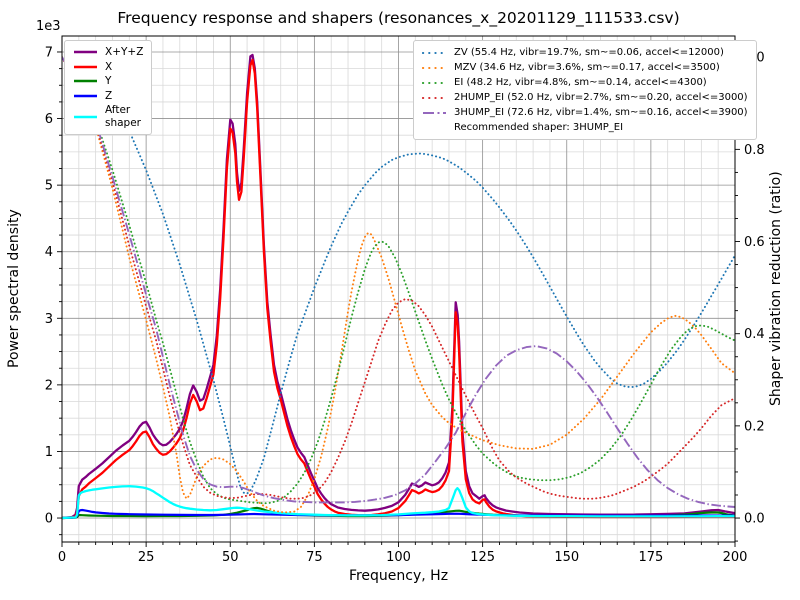  I want to click on legend-swatch-dashdot-line, so click(434, 112).